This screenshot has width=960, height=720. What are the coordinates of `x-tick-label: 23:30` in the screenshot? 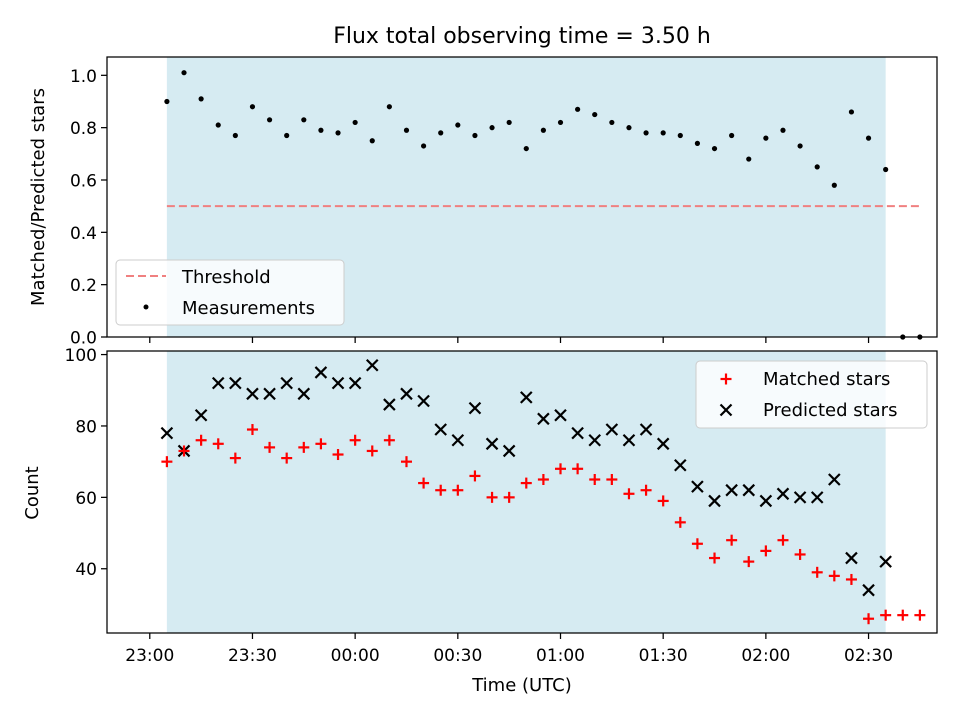 It's located at (252, 656).